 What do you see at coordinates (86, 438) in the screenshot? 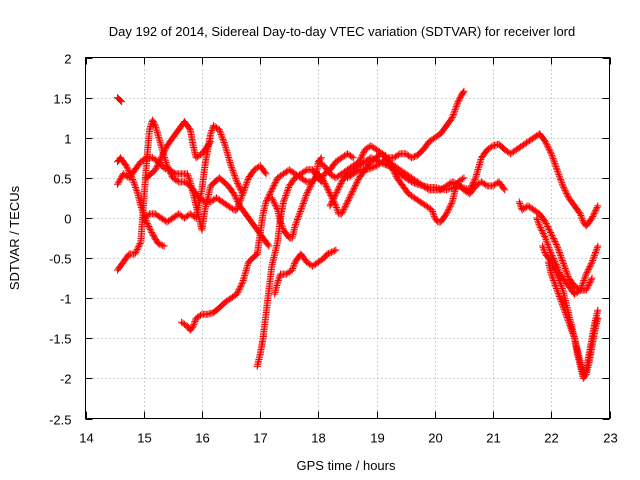
I see `x-tick-label: 14` at bounding box center [86, 438].